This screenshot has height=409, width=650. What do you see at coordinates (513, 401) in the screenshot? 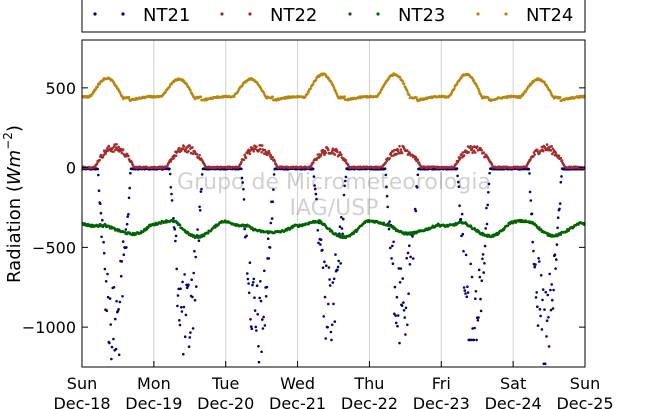
I see `x-tick-label-date: Dec-24` at bounding box center [513, 401].